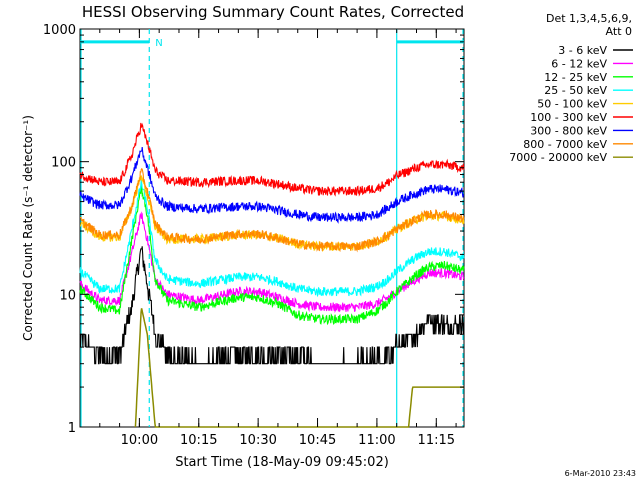  I want to click on x-axis-label: Start Time (18-May-09 09:45:02), so click(282, 462).